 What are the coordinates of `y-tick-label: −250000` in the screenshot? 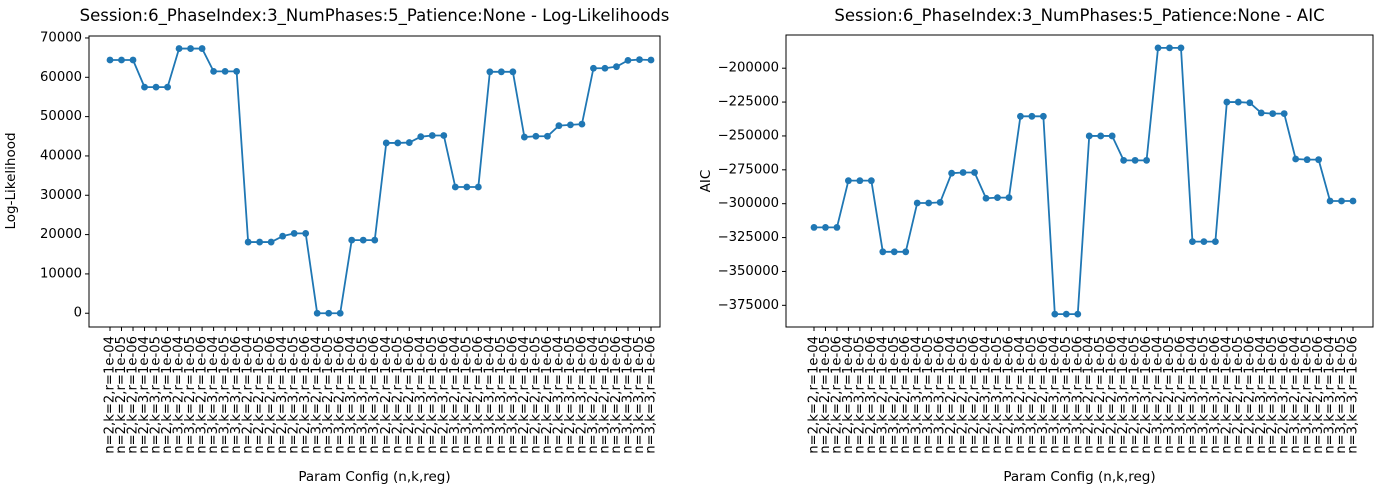 It's located at (748, 135).